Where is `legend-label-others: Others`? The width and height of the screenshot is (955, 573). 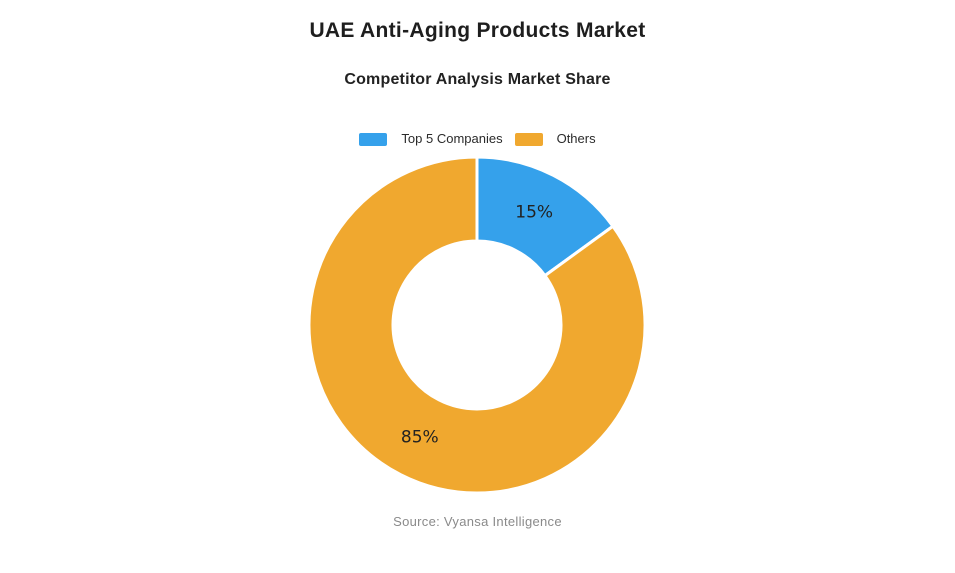
legend-label-others: Others is located at coordinates (576, 138).